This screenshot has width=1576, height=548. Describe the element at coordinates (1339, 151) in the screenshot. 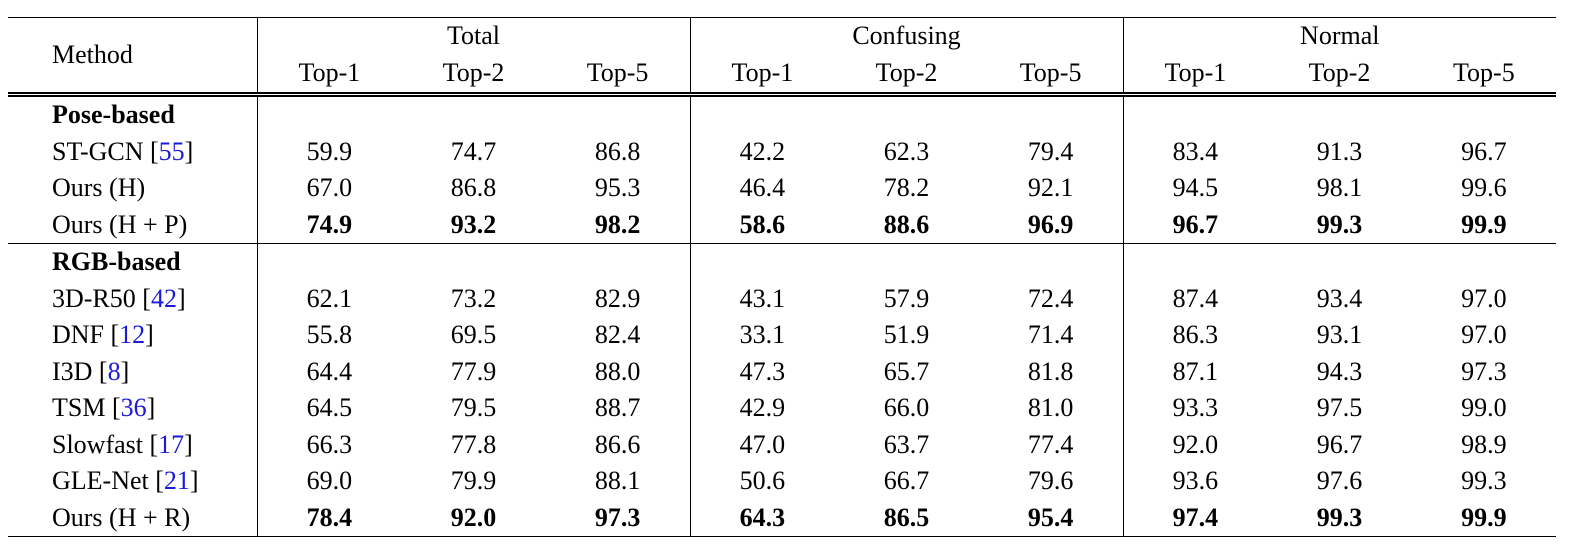

I see `value-cell: 91.3` at that location.